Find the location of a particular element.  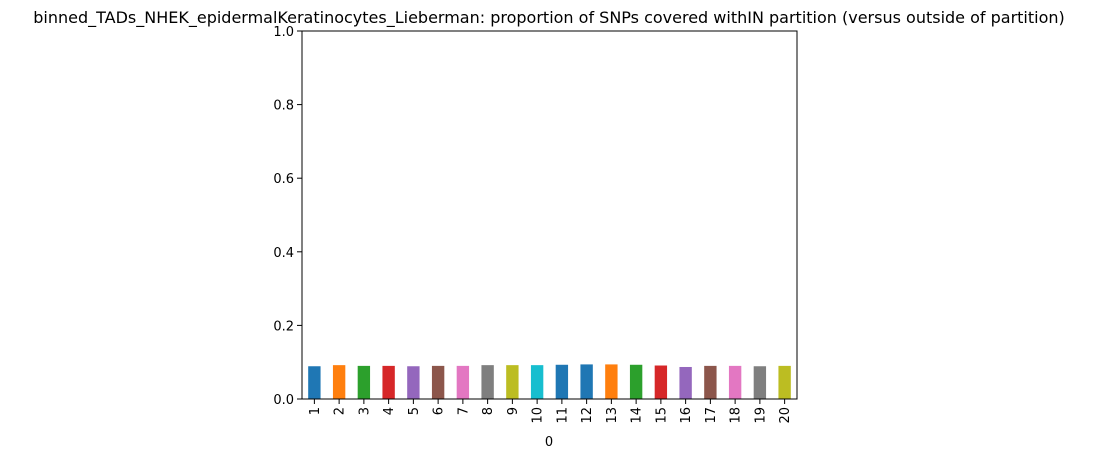

bars-group is located at coordinates (549, 381).